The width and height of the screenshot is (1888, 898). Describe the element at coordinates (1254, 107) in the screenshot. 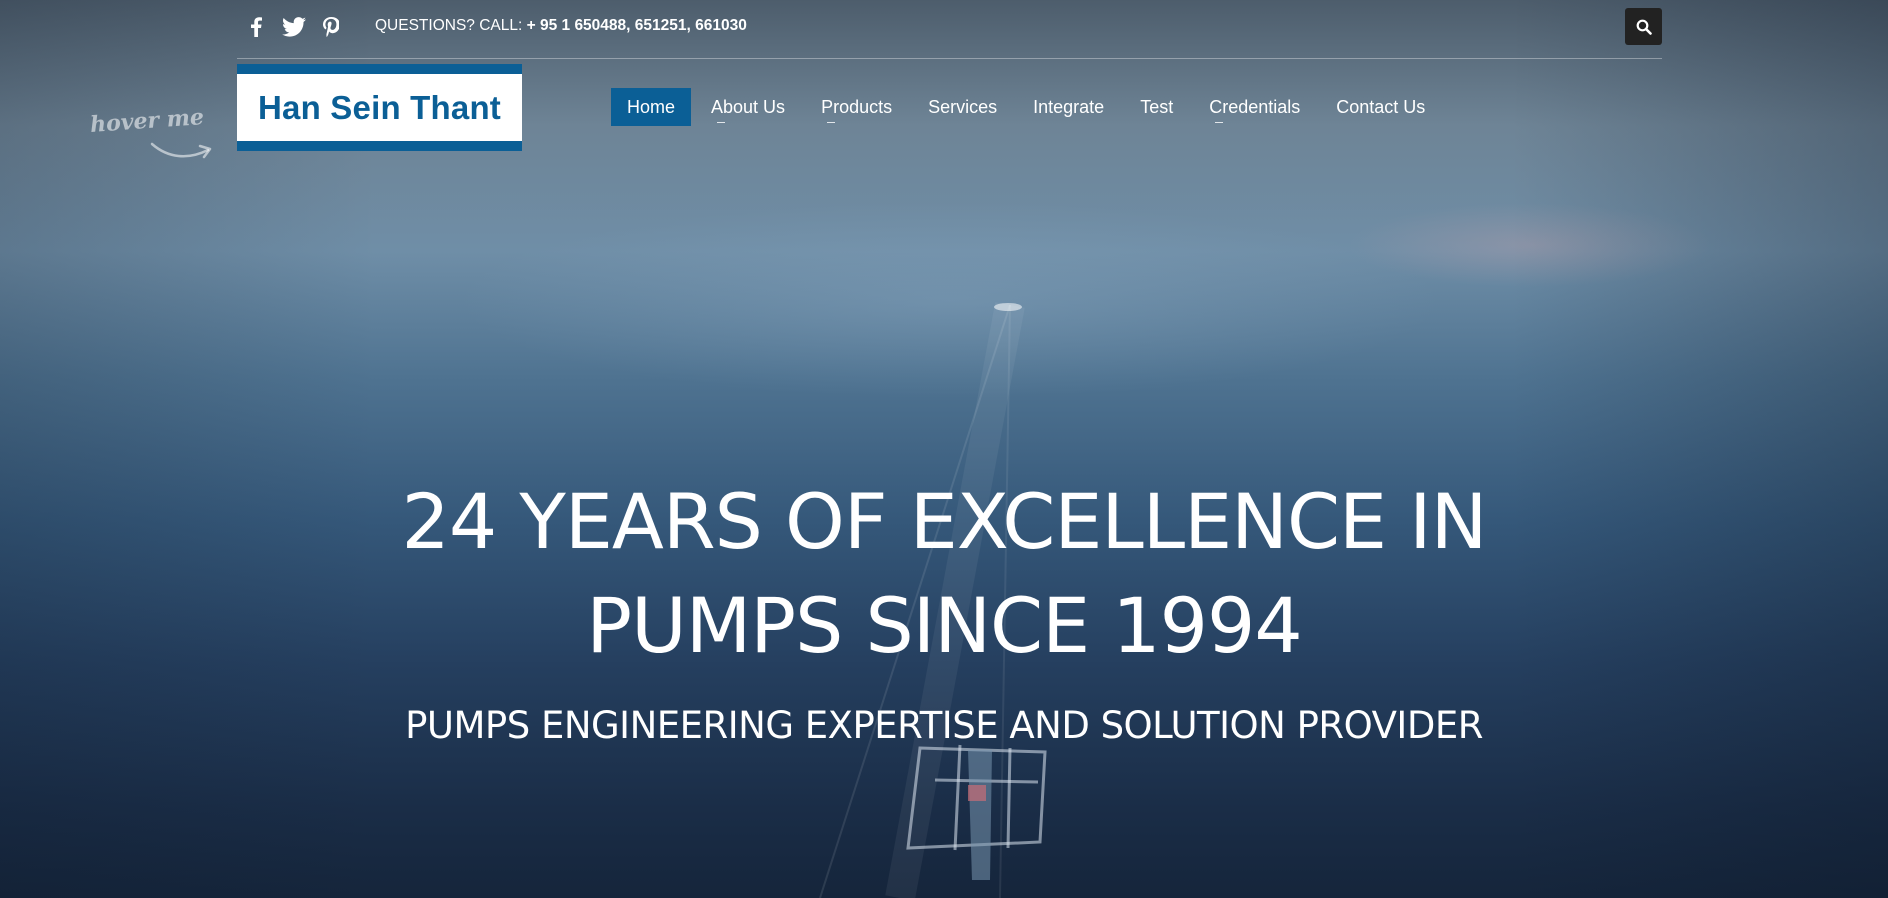

I see `nav-item-credentials: Credentials` at that location.